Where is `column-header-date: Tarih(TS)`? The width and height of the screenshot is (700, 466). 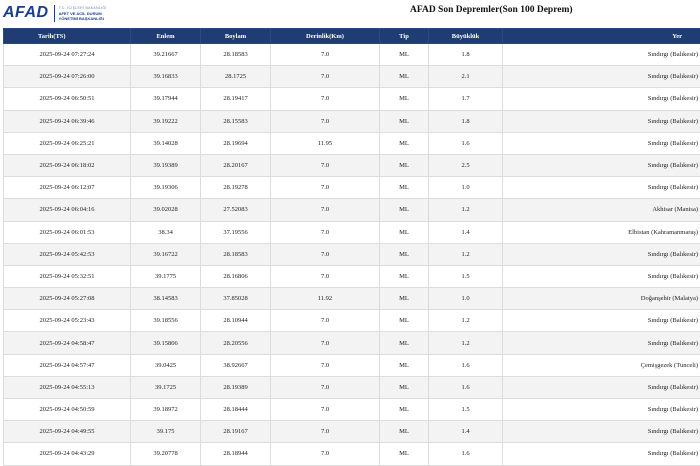
column-header-date: Tarih(TS) is located at coordinates (67, 36).